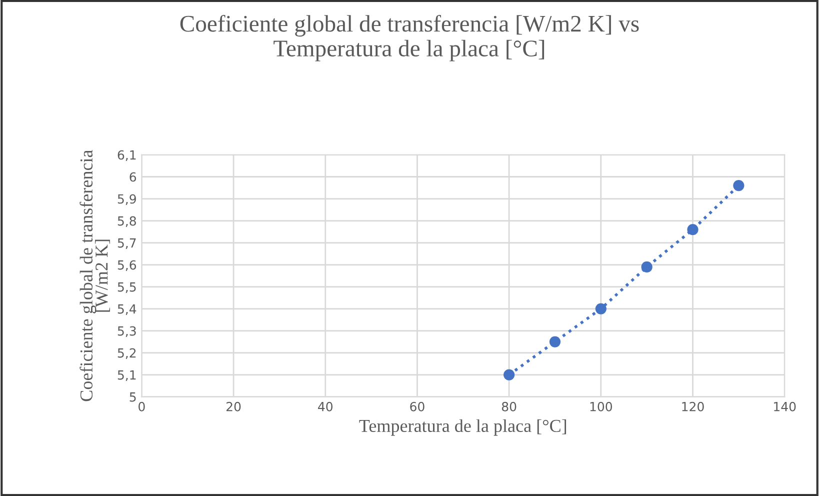 The width and height of the screenshot is (819, 496). Describe the element at coordinates (325, 407) in the screenshot. I see `x-tick-label: 40` at that location.